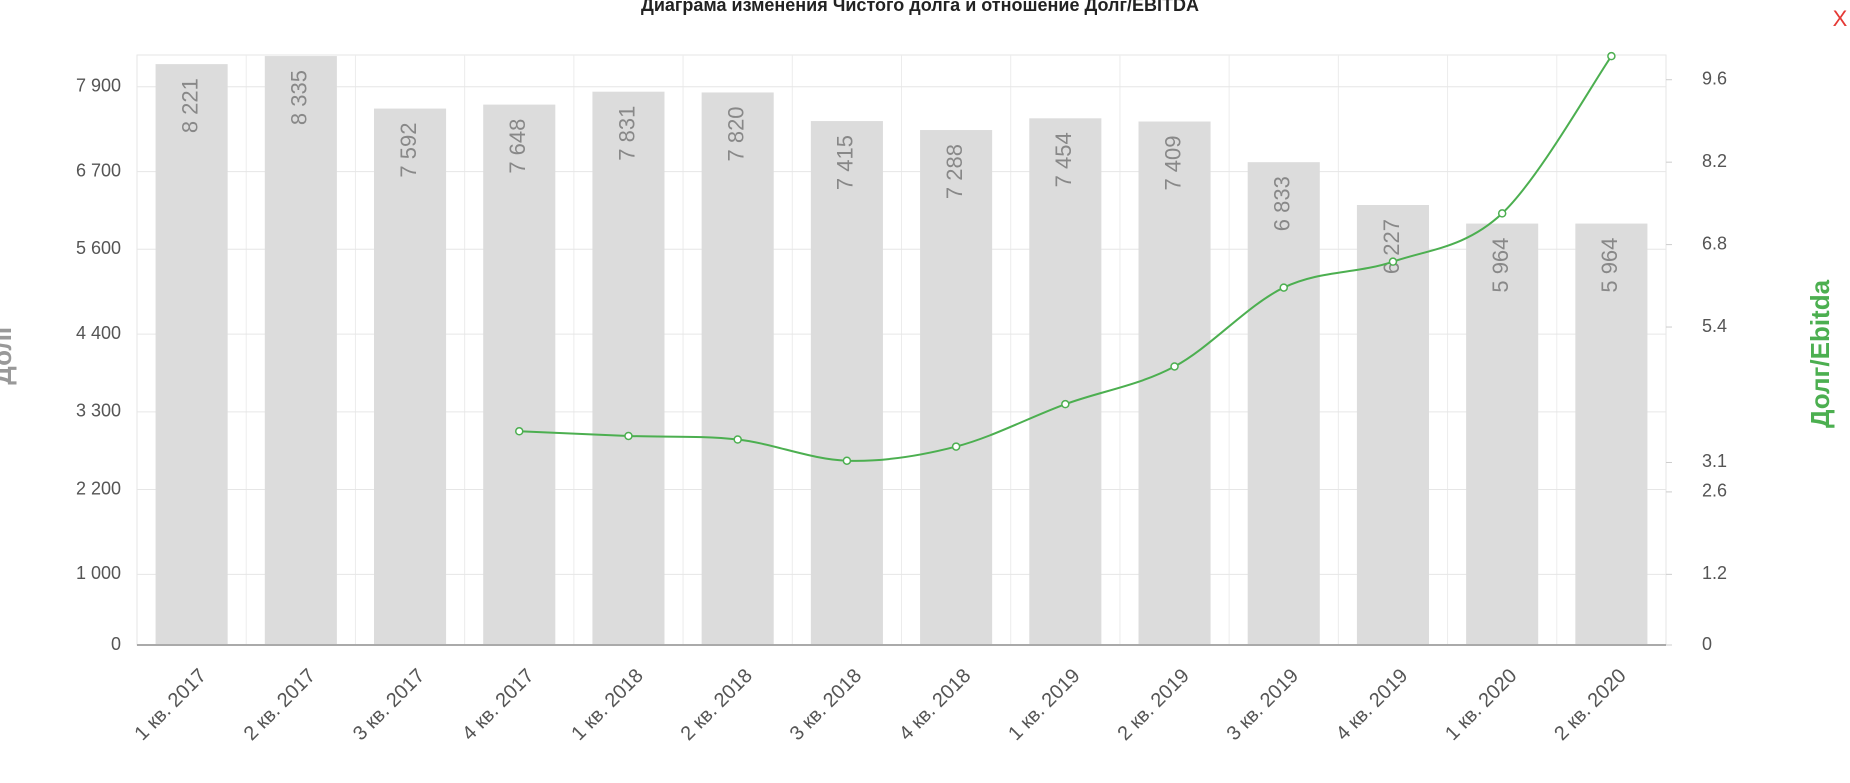 The height and width of the screenshot is (783, 1850). What do you see at coordinates (717, 705) in the screenshot?
I see `x-tick-label: 2 кв. 2018` at bounding box center [717, 705].